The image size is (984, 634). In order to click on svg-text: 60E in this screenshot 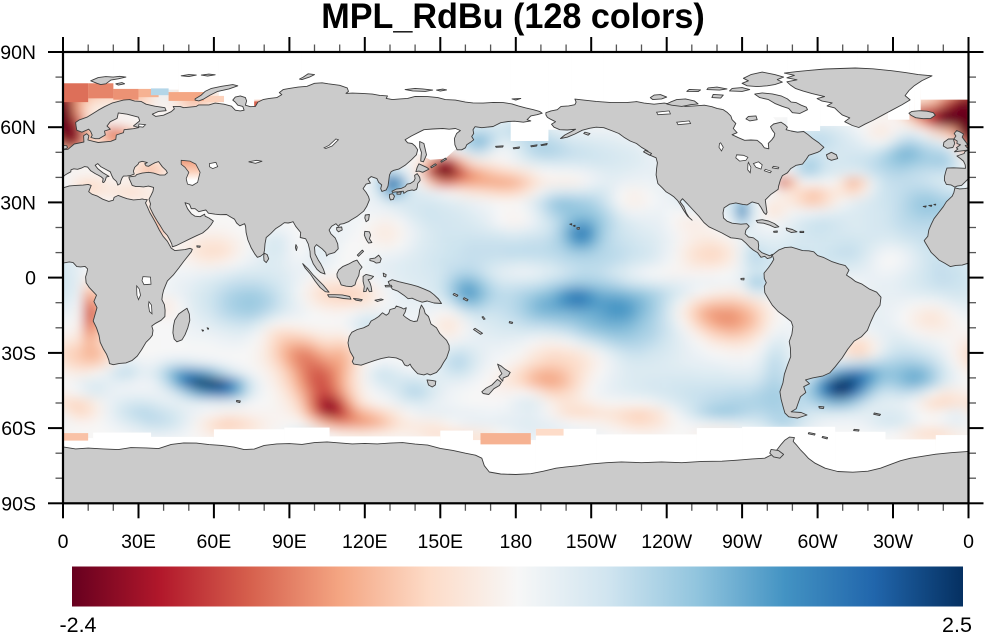, I will do `click(214, 542)`.